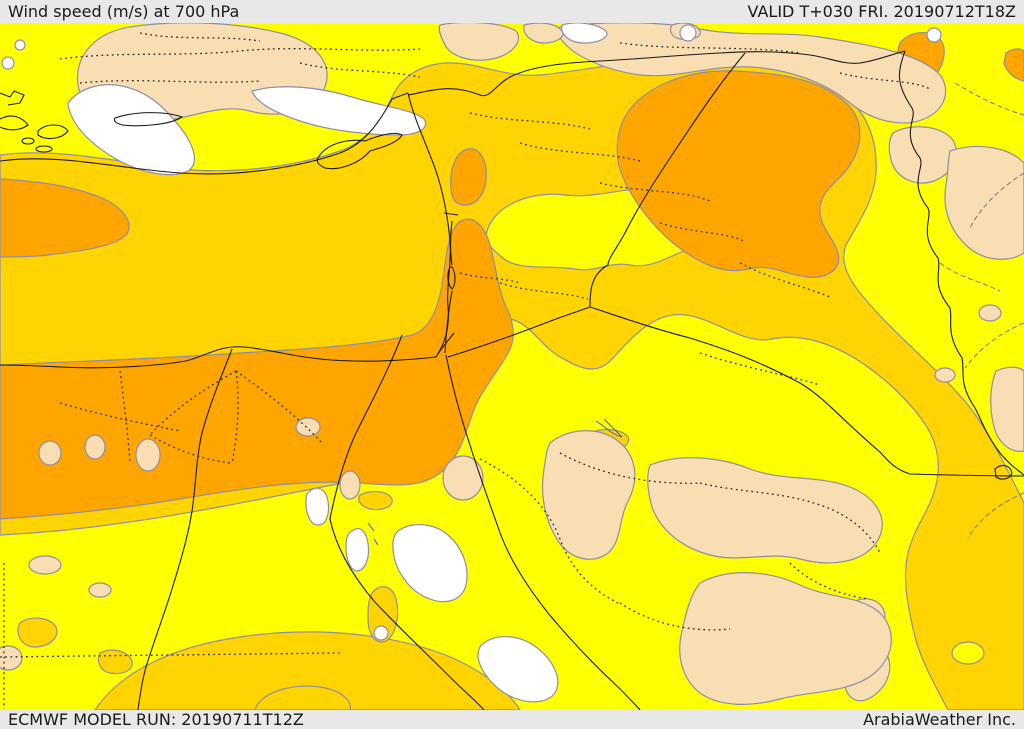 The image size is (1024, 729). I want to click on model-run-label: ECMWF MODEL RUN: 20190711T12Z, so click(156, 719).